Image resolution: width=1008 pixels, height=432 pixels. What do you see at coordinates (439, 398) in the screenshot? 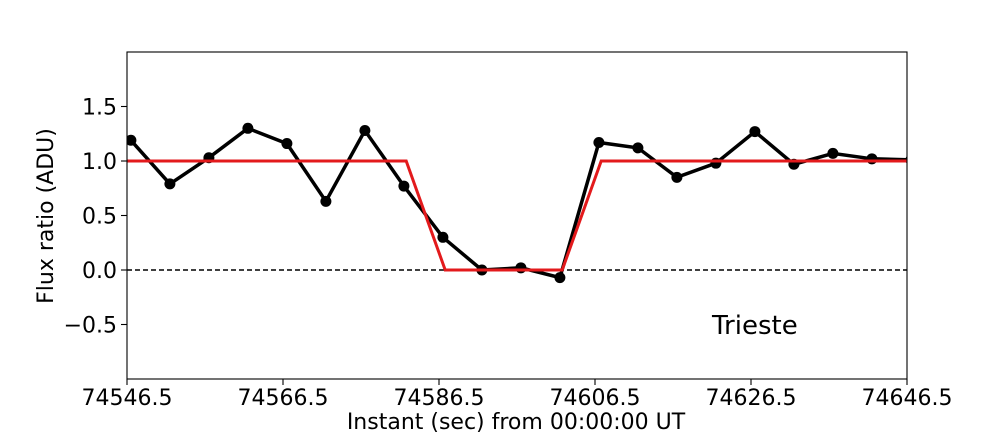
I see `x-tick-label: 74586.5` at bounding box center [439, 398].